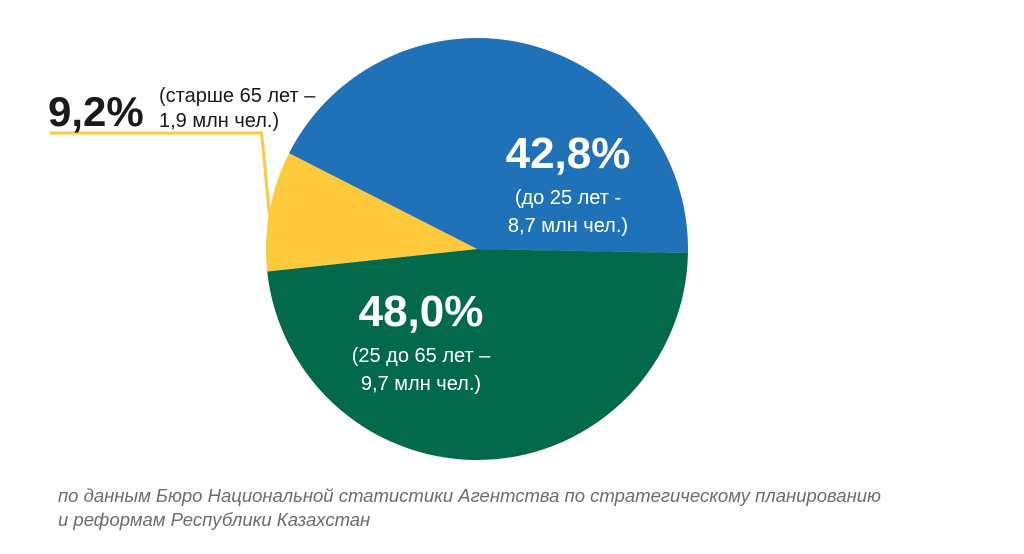 Image resolution: width=1024 pixels, height=554 pixels. I want to click on slice-percent-label: 9,2%, so click(96, 111).